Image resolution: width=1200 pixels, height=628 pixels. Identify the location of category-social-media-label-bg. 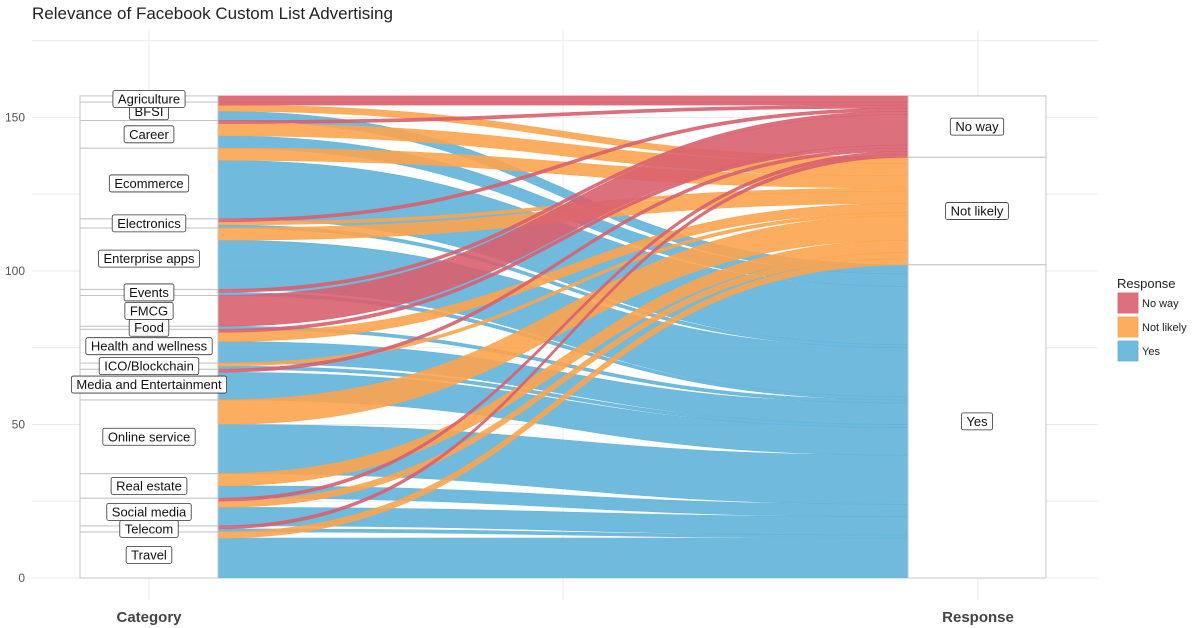
(149, 512).